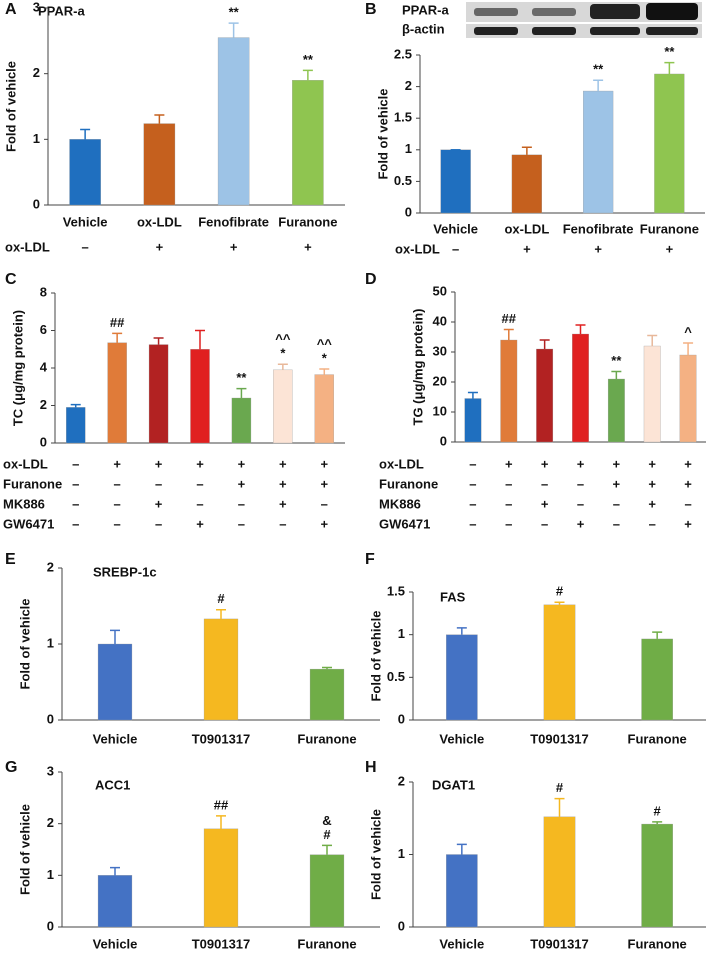  Describe the element at coordinates (159, 221) in the screenshot. I see `x-tick-label: ox-LDL` at that location.